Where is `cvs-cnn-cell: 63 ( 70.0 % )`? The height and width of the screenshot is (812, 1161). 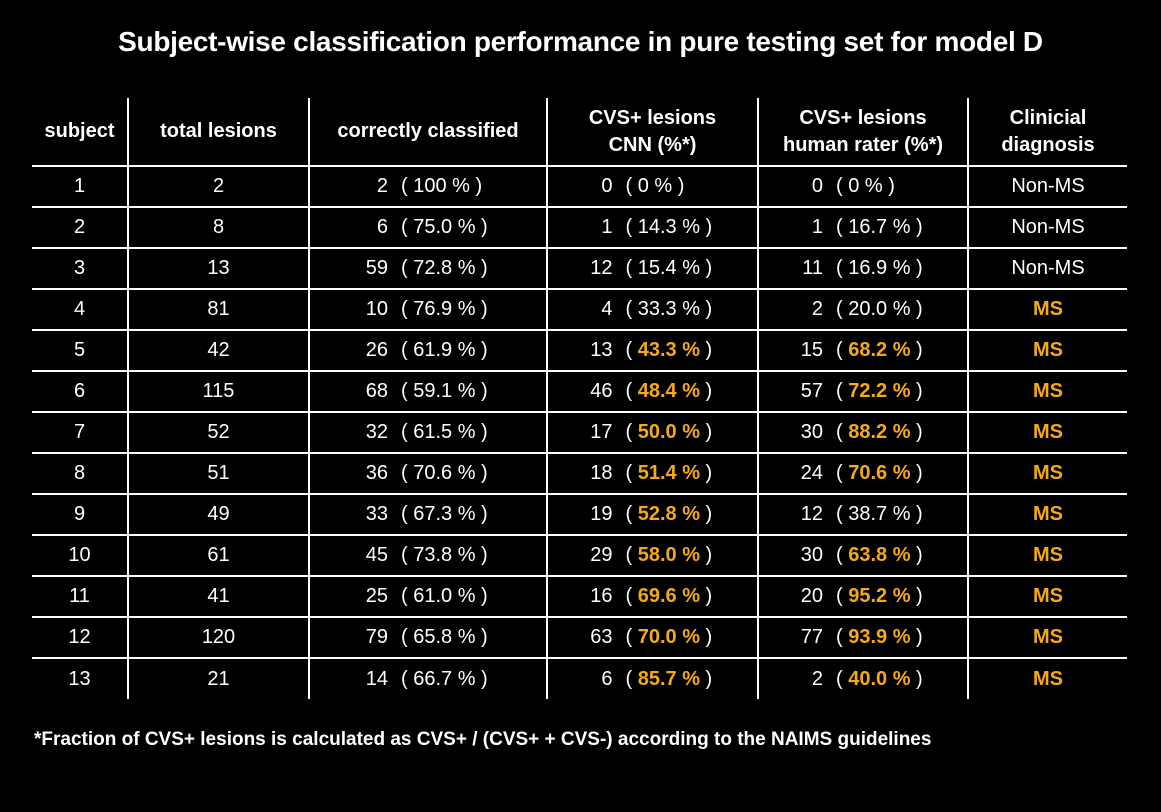 cvs-cnn-cell: 63 ( 70.0 % ) is located at coordinates (653, 638).